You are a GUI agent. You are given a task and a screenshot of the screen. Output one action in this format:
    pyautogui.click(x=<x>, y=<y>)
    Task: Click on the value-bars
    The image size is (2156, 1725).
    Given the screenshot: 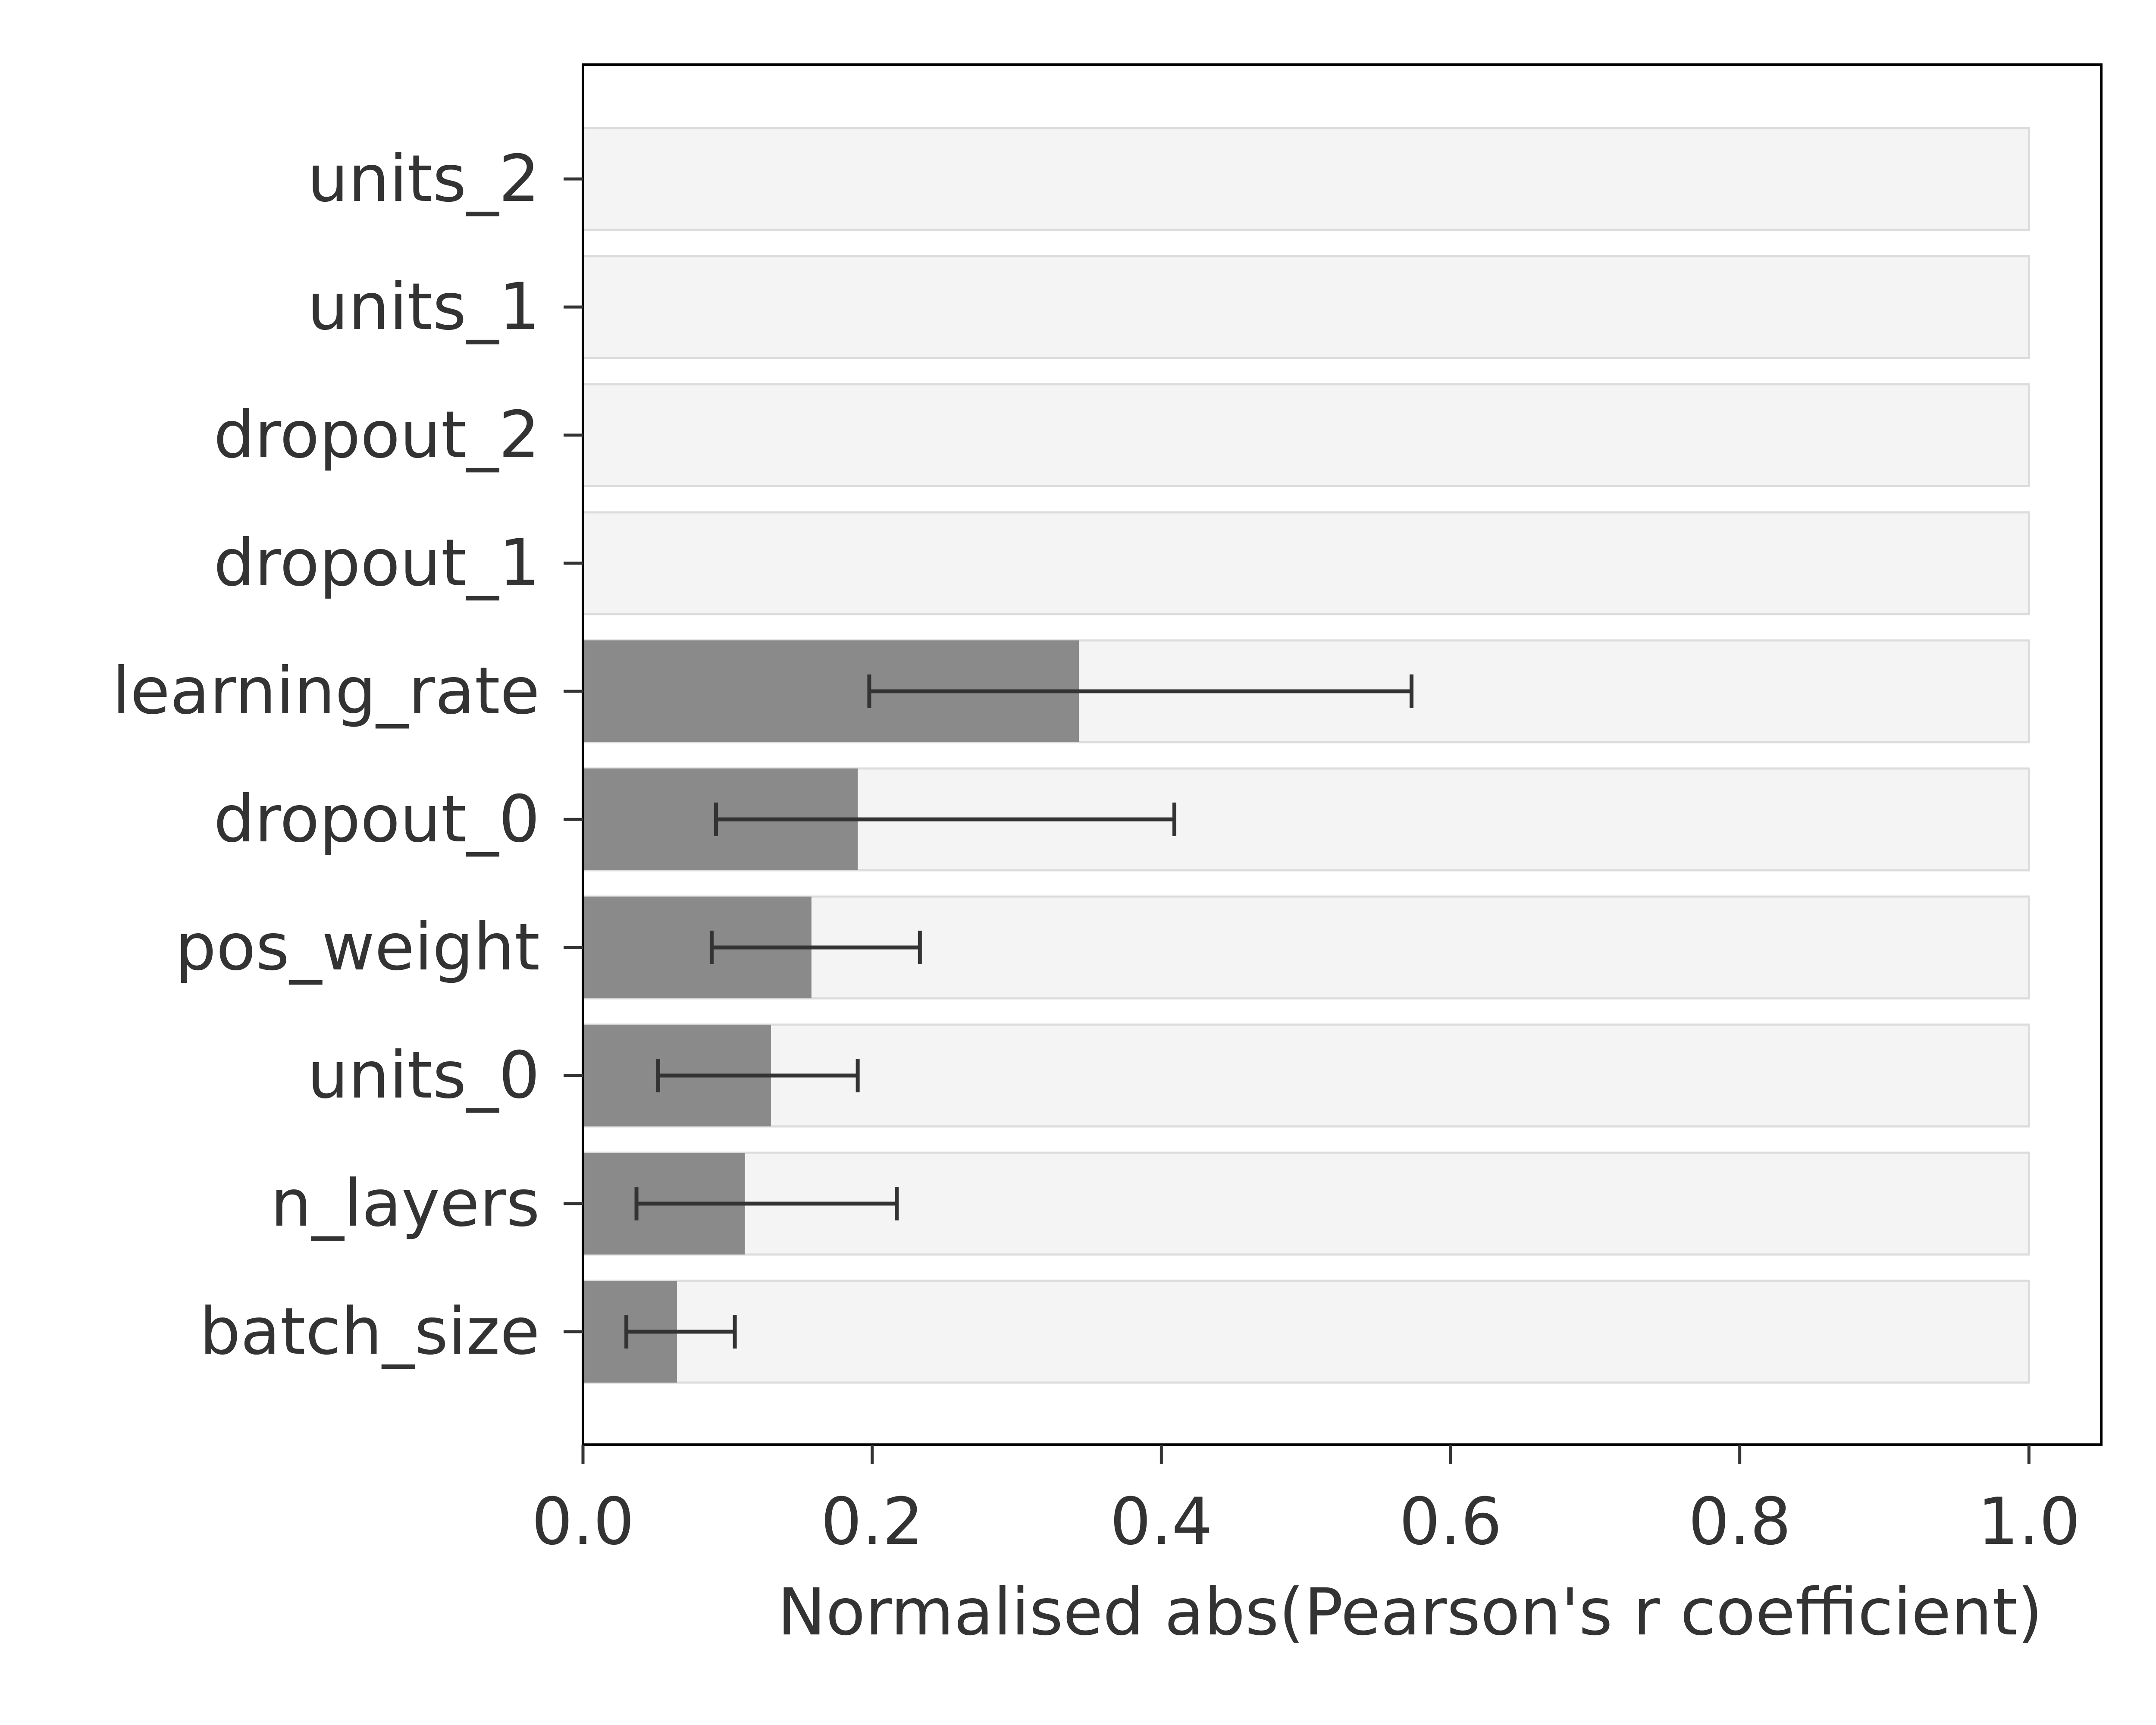 What is the action you would take?
    pyautogui.click(x=831, y=1011)
    